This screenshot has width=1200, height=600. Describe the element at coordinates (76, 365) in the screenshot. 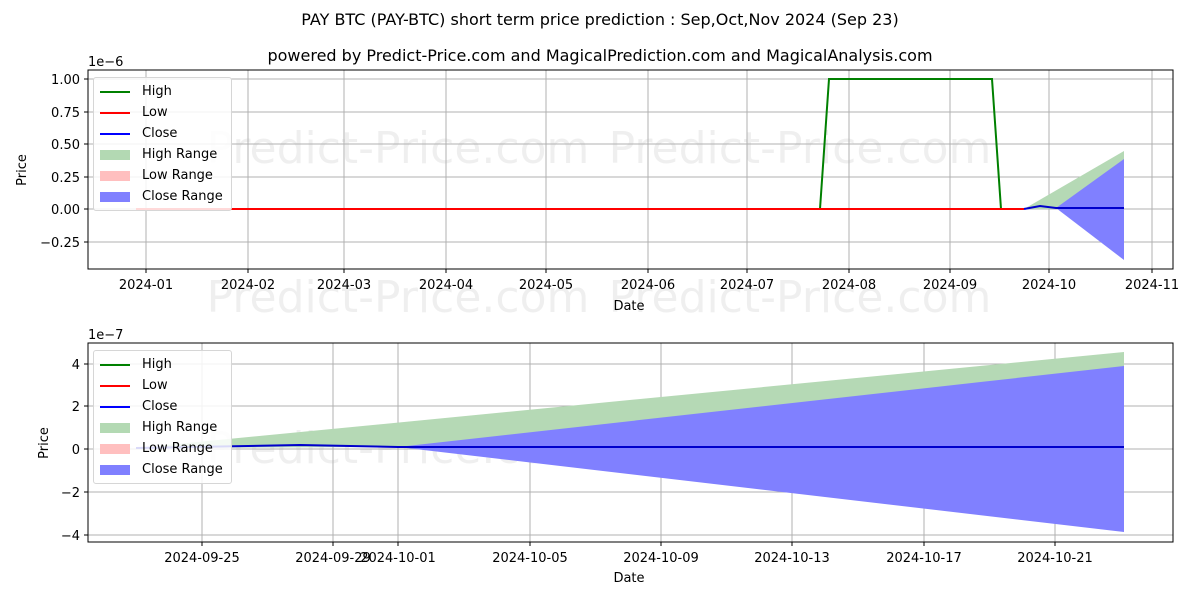

I see `y-tick-label: 4` at that location.